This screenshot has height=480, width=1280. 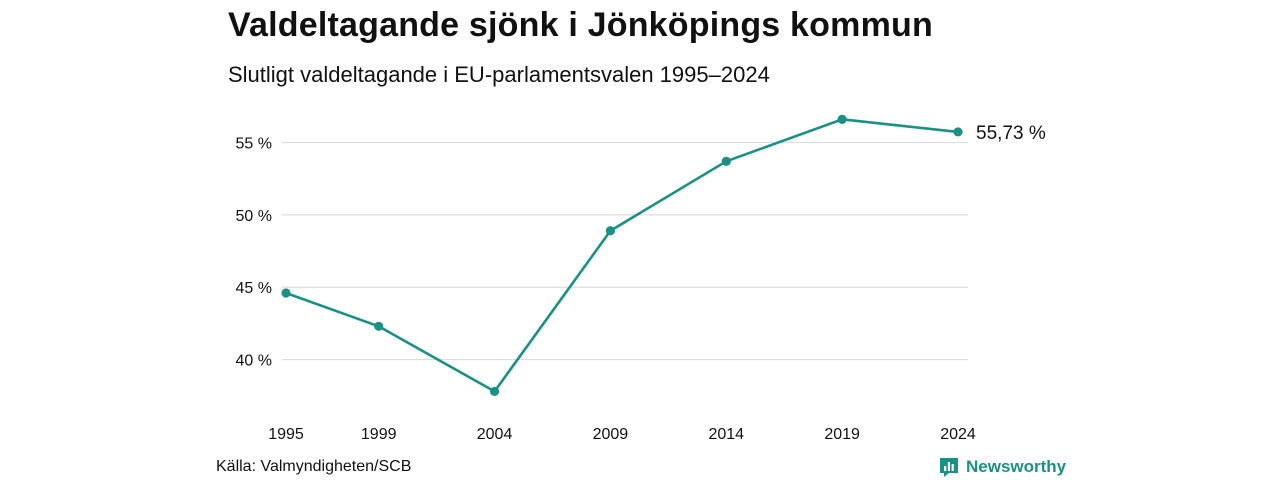 What do you see at coordinates (611, 434) in the screenshot?
I see `x-tick-label: 2009` at bounding box center [611, 434].